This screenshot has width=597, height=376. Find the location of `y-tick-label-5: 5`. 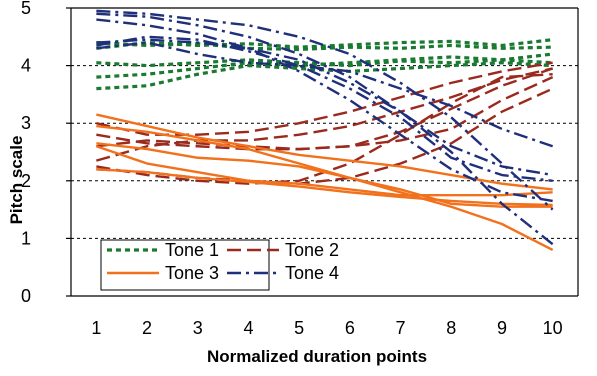

y-tick-label-5: 5 is located at coordinates (26, 9).